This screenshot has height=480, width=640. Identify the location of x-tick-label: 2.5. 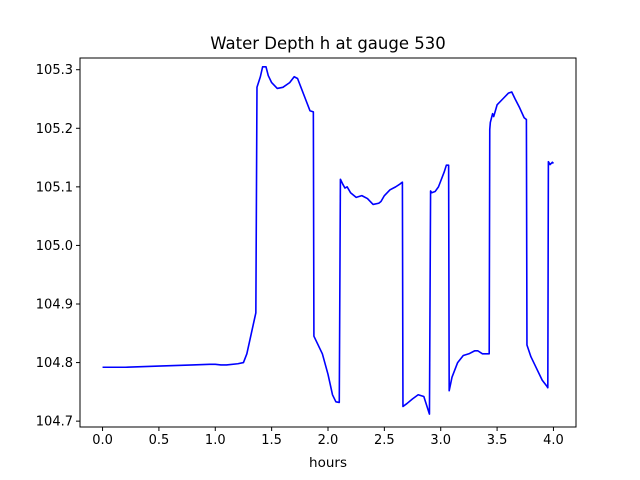
(384, 440).